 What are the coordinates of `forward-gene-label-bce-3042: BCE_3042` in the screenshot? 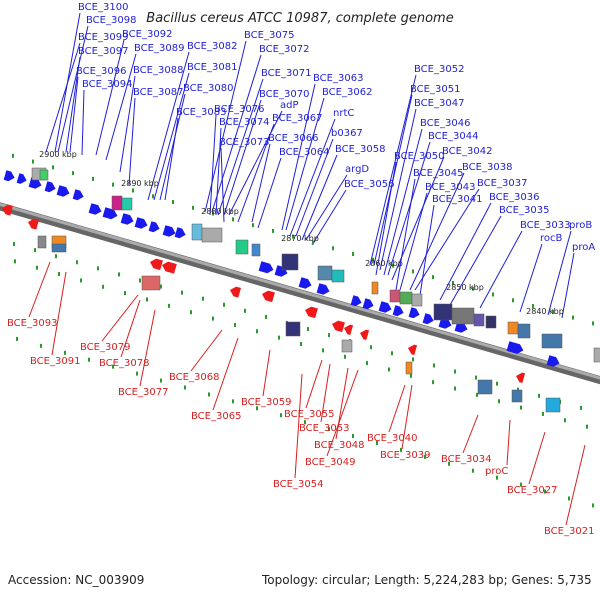 It's located at (467, 151).